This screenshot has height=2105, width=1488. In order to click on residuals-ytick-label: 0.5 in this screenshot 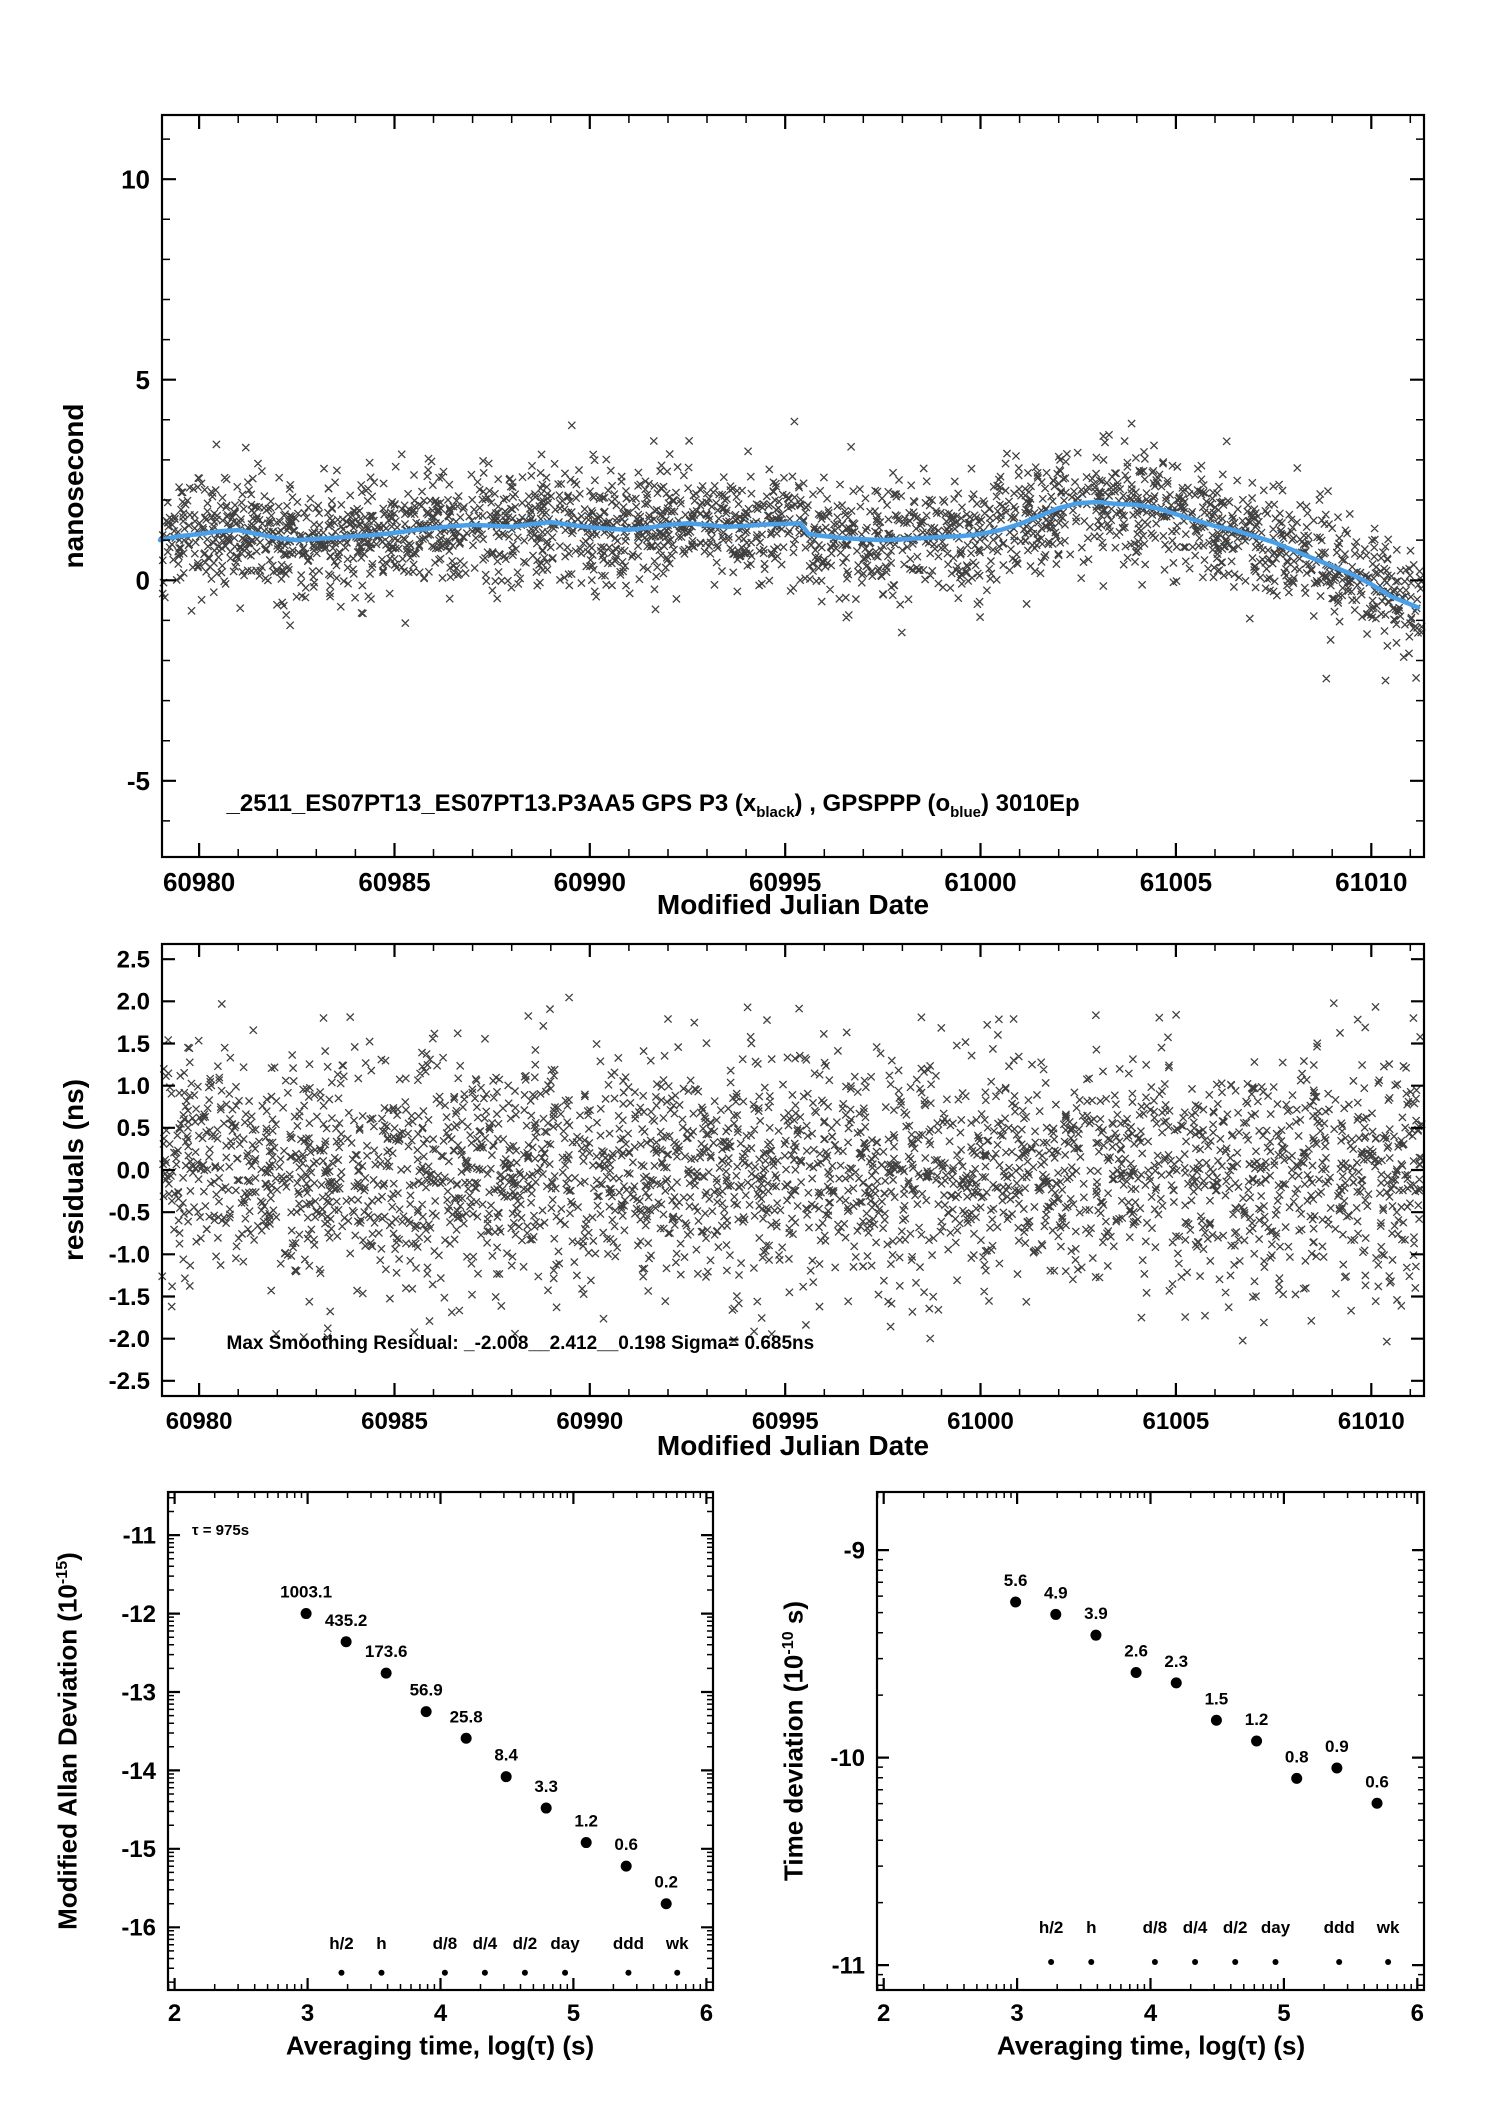, I will do `click(133, 1128)`.